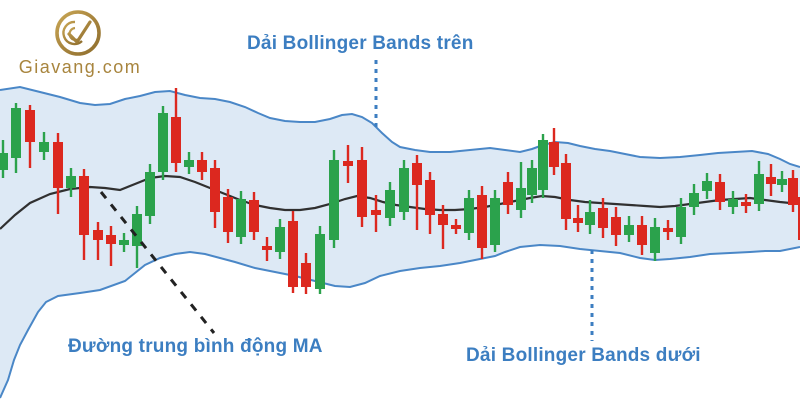  What do you see at coordinates (157, 262) in the screenshot?
I see `ma-callout-line` at bounding box center [157, 262].